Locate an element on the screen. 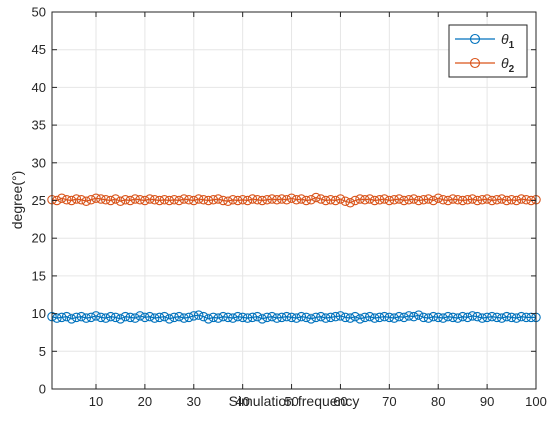 This screenshot has height=443, width=550. y-tick-label: 25 is located at coordinates (39, 200).